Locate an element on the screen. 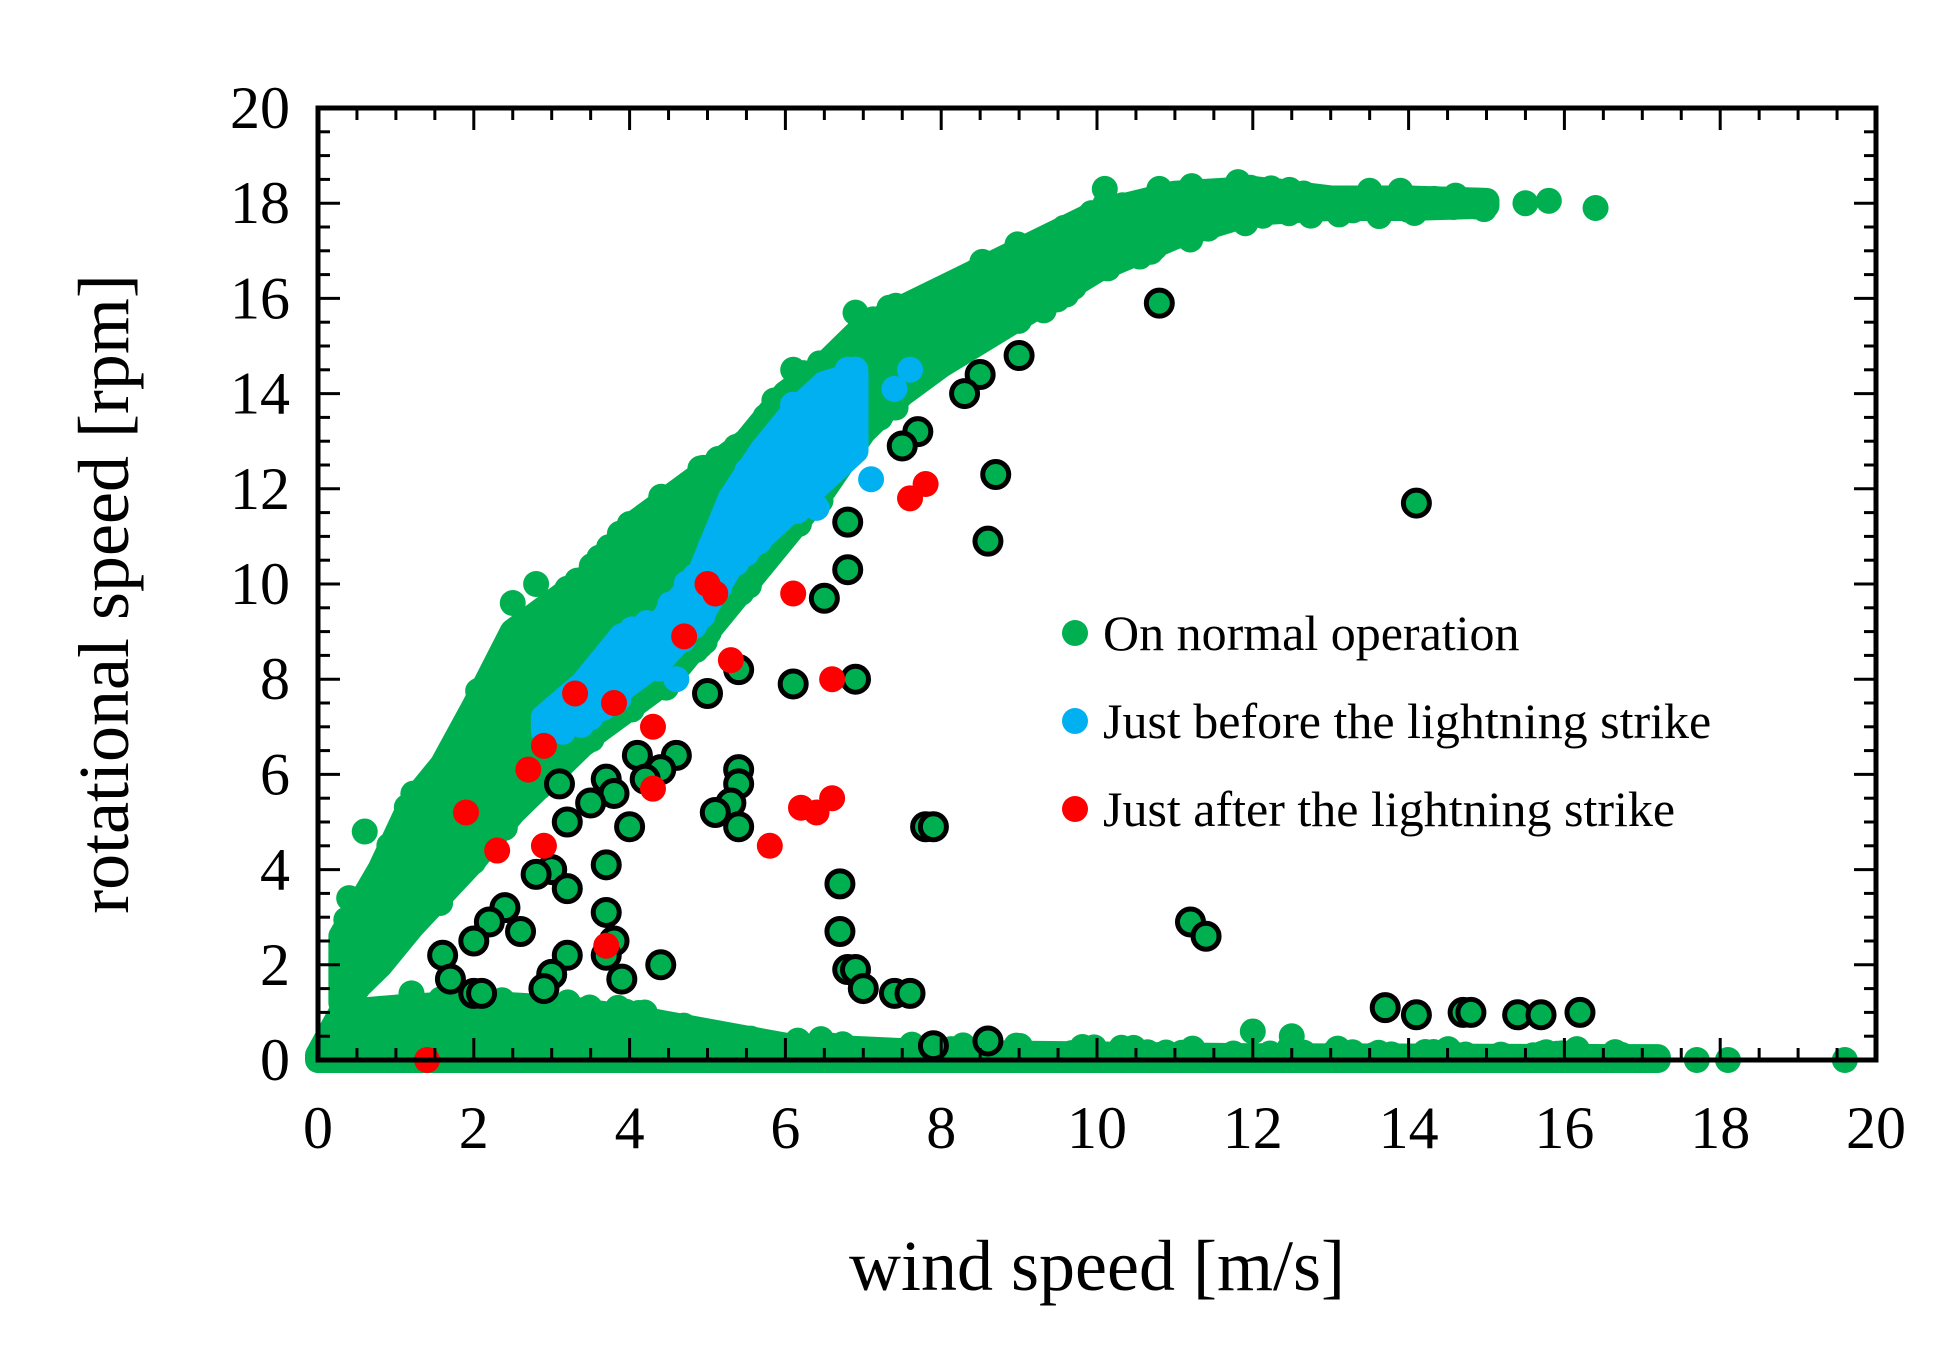 Image resolution: width=1950 pixels, height=1358 pixels. legend-label-before: Just before the lightning strike is located at coordinates (1407, 721).